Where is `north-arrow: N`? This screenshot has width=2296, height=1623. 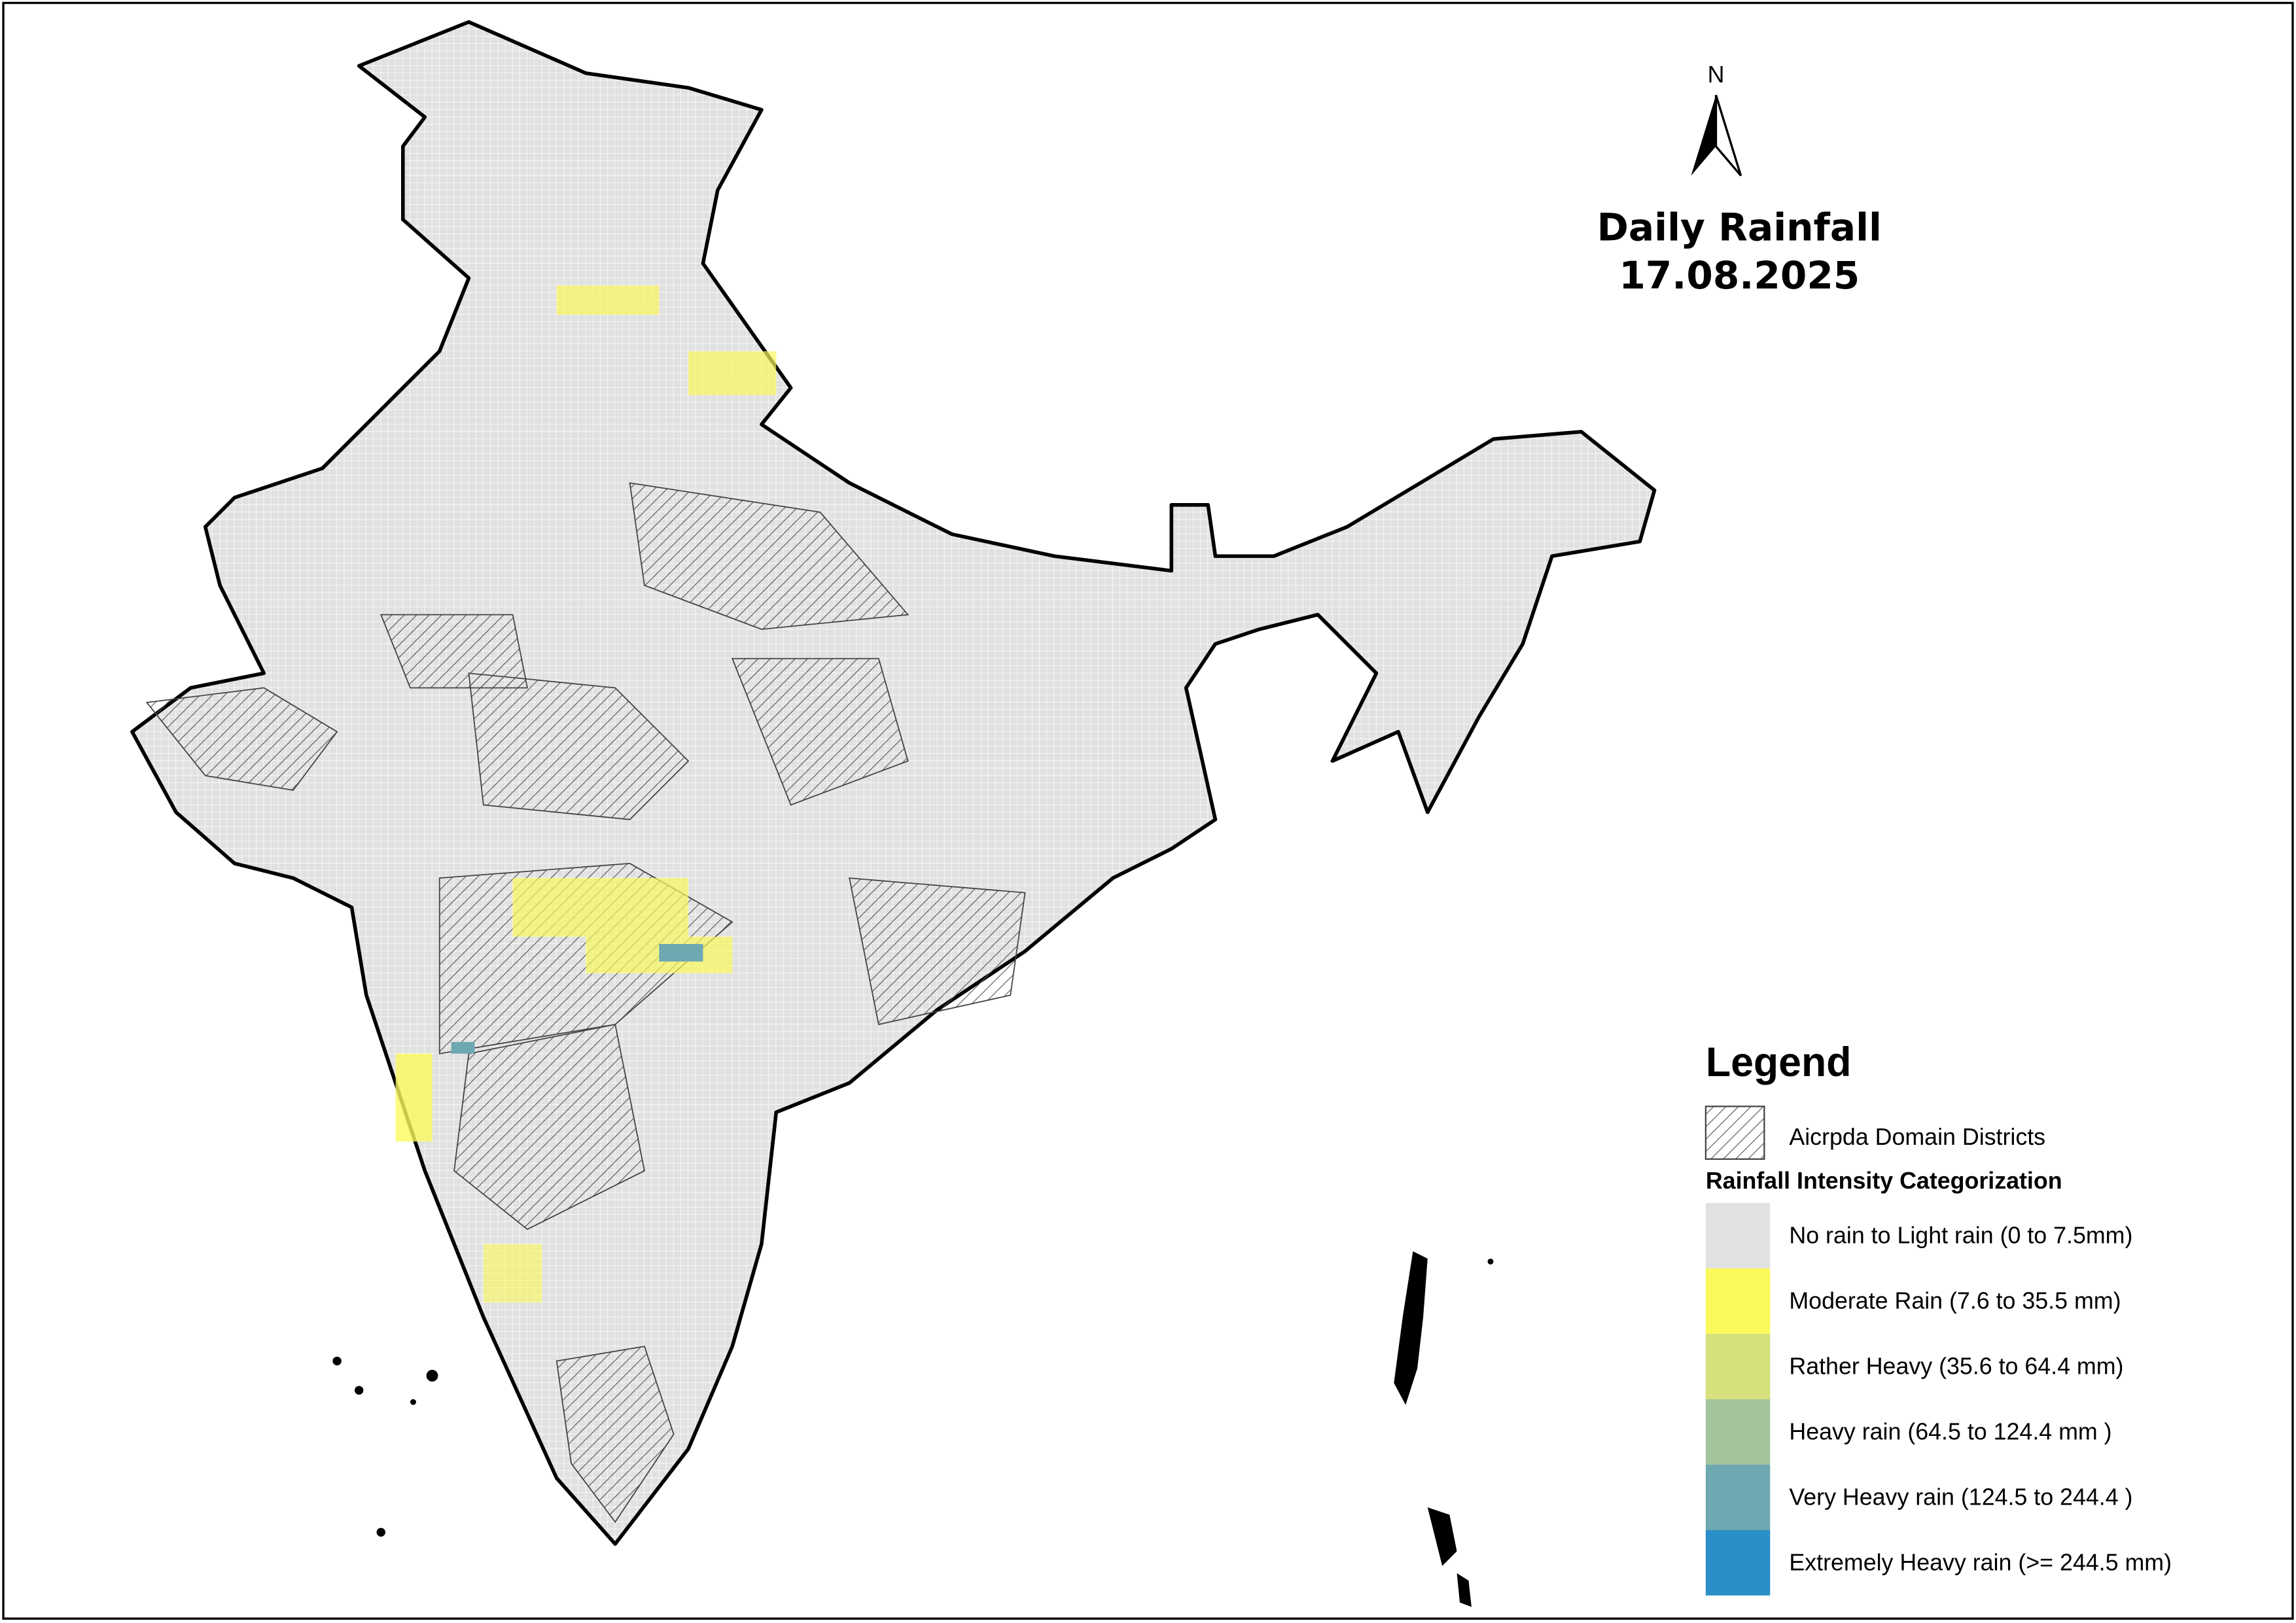 north-arrow: N is located at coordinates (1717, 119).